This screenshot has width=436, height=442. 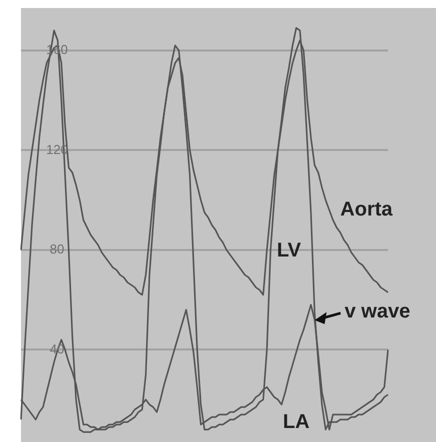 I want to click on series-label: LA, so click(x=296, y=421).